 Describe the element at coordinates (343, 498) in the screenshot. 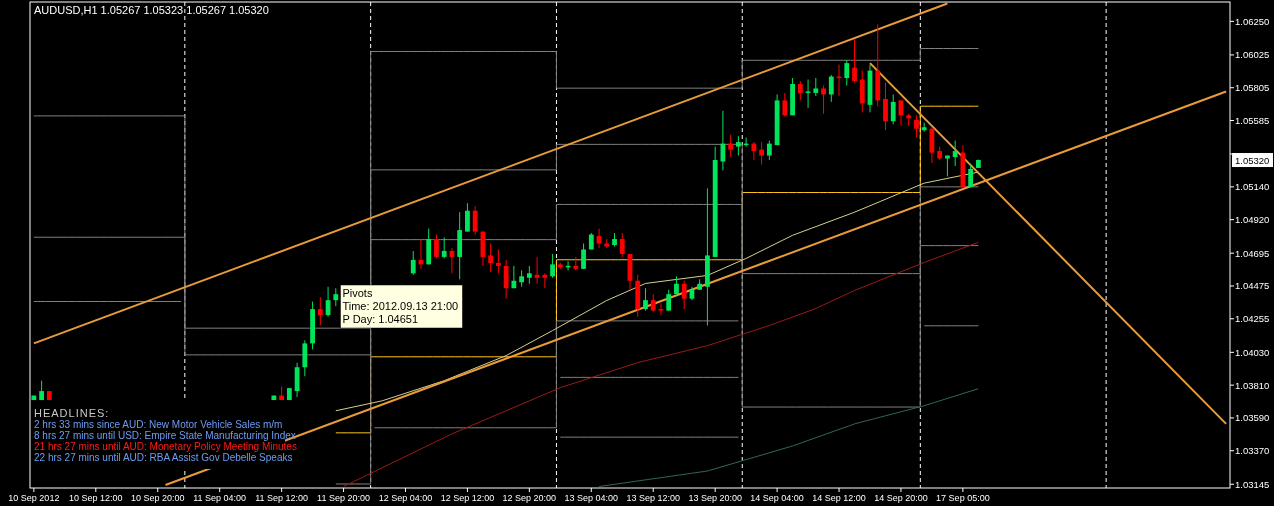

I see `x-tick-label: 11 Sep 20:00` at that location.